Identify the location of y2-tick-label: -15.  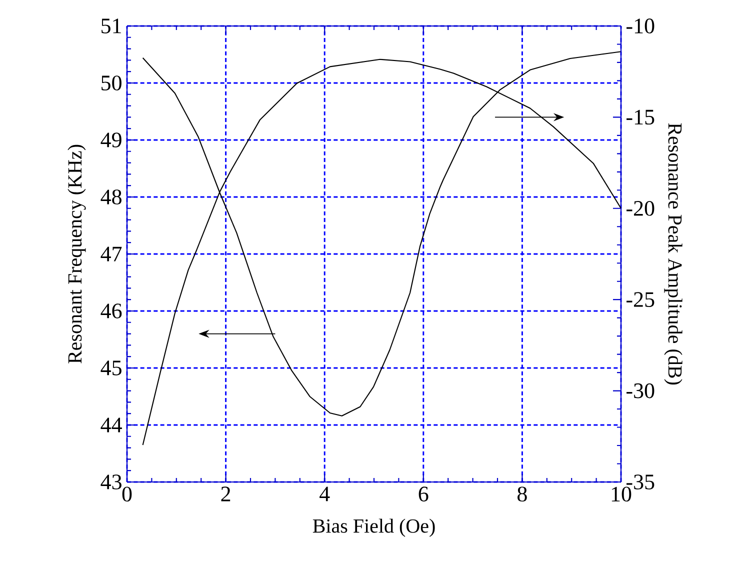
(640, 117).